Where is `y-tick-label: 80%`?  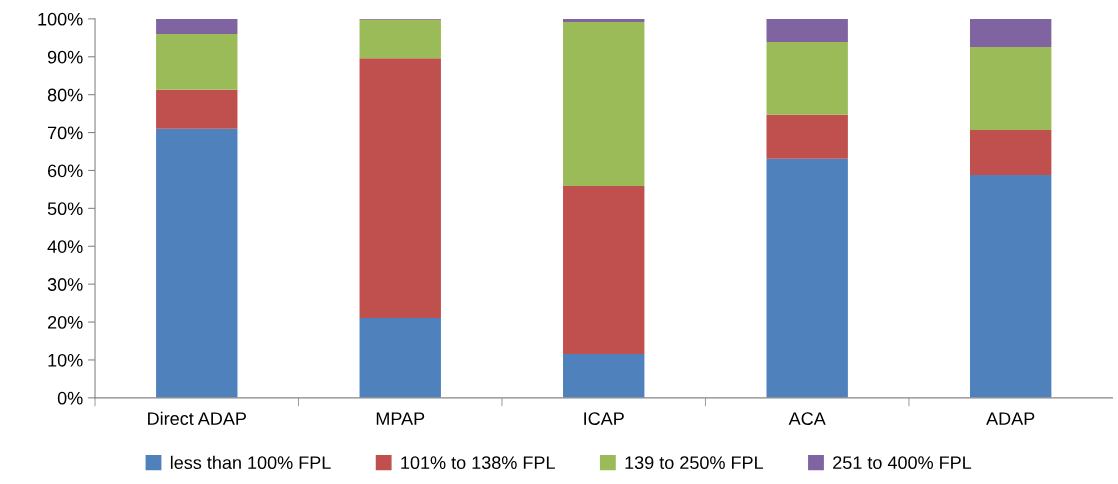
y-tick-label: 80% is located at coordinates (65, 95).